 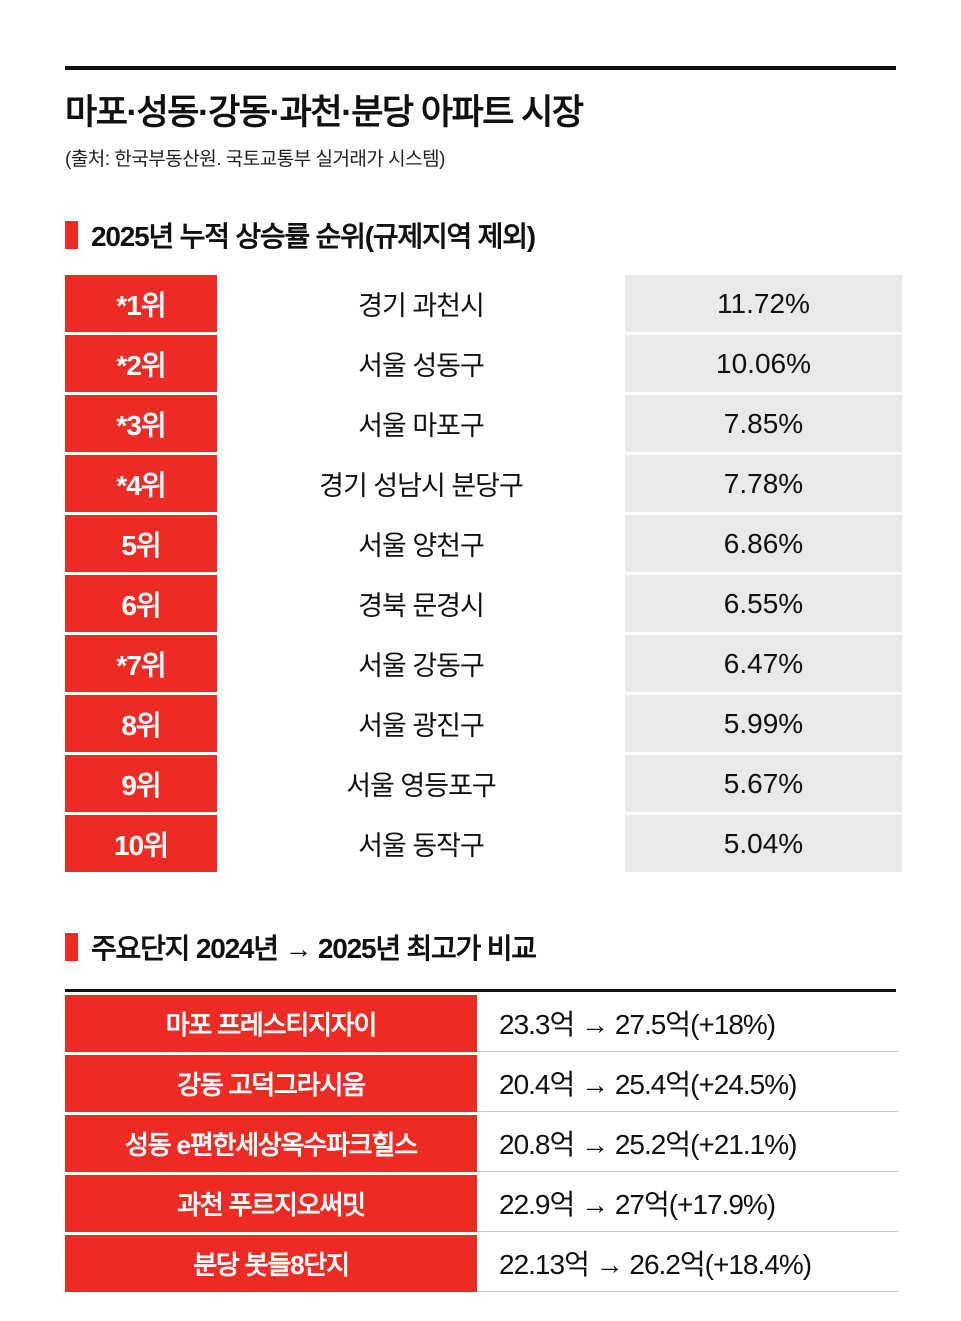 I want to click on region-cell: 서울 영등포구, so click(x=421, y=783).